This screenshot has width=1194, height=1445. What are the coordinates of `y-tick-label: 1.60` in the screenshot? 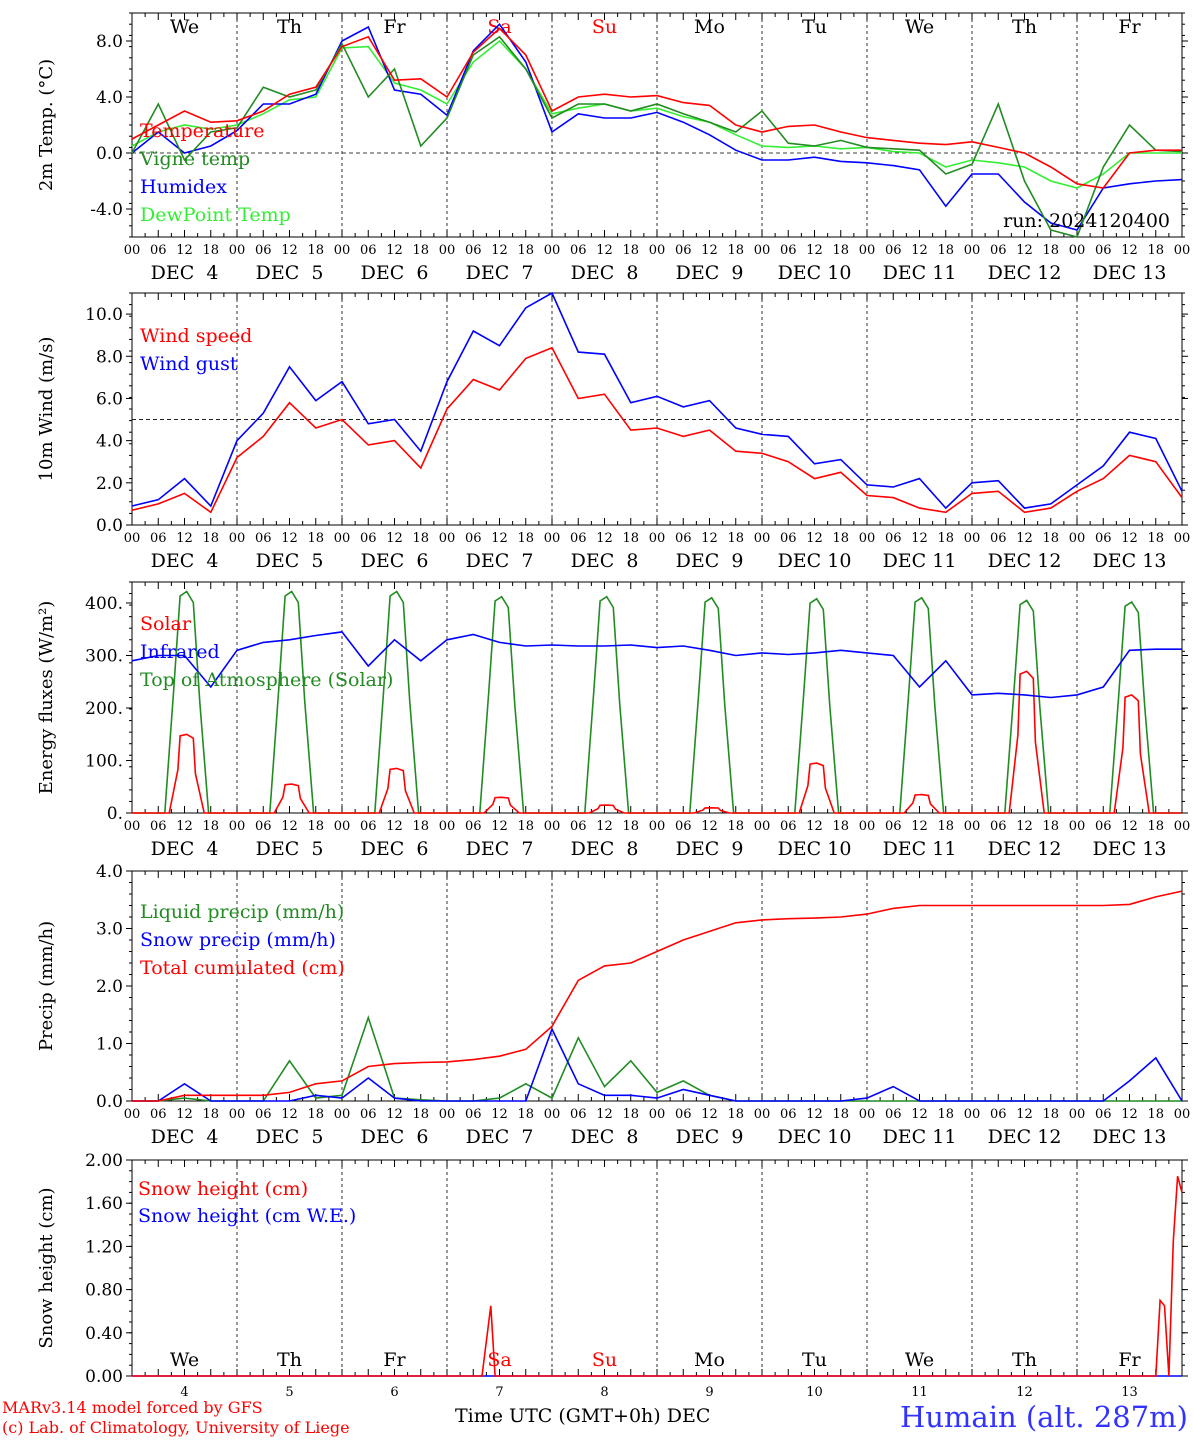 It's located at (104, 1204).